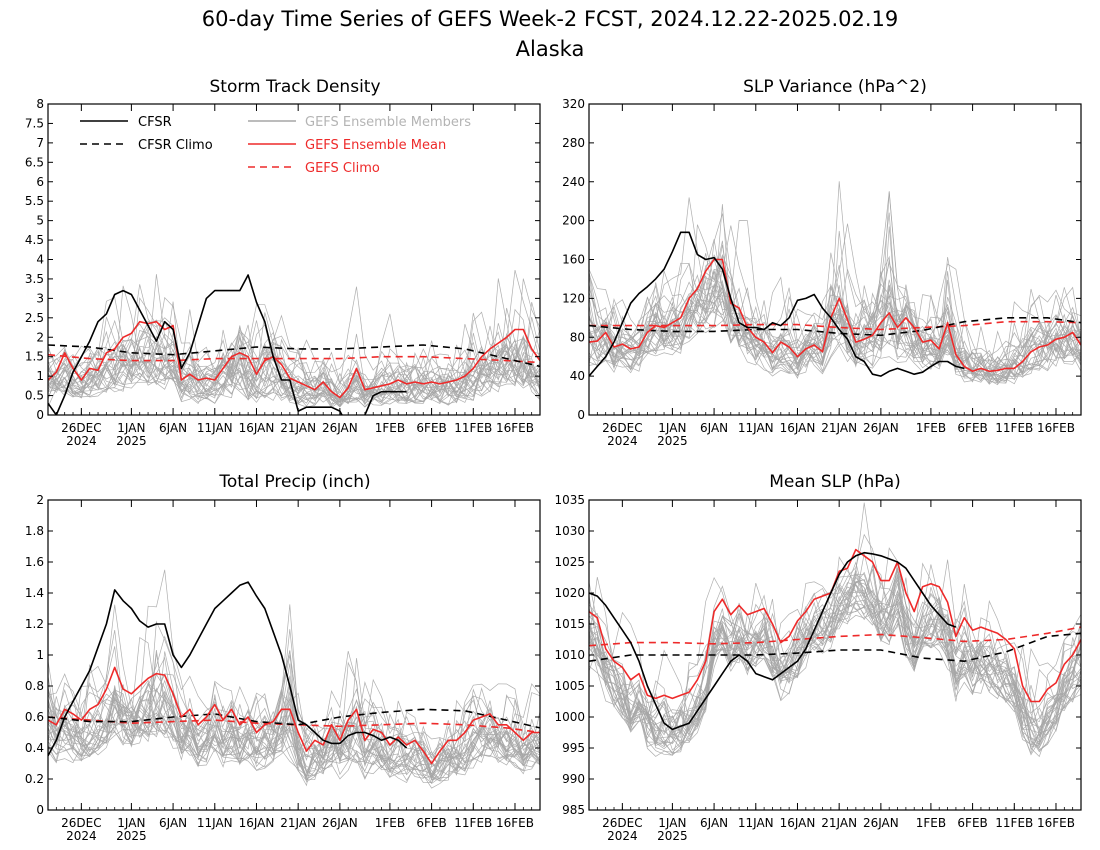 Image resolution: width=1100 pixels, height=850 pixels. Describe the element at coordinates (175, 145) in the screenshot. I see `legend-label-cfsr-climo: CFSR Climo` at that location.